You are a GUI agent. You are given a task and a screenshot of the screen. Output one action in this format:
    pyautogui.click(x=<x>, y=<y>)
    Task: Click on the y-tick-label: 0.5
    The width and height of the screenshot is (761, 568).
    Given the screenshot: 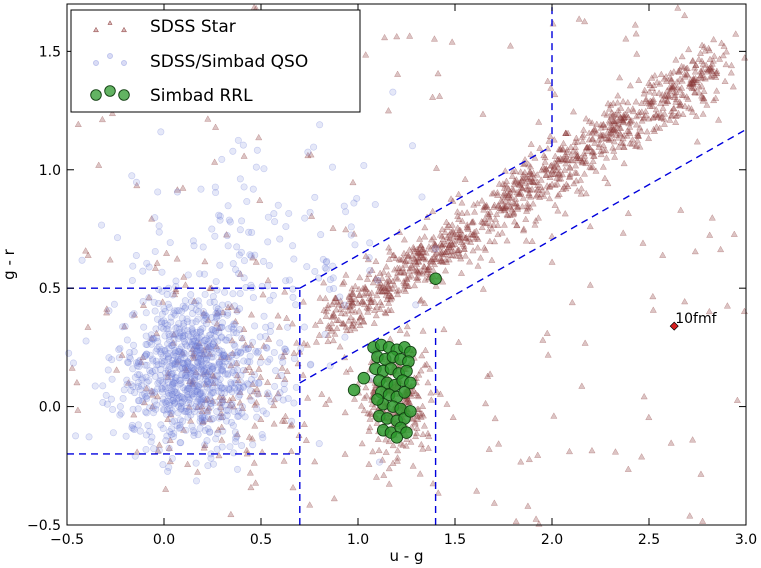 What is the action you would take?
    pyautogui.click(x=50, y=289)
    